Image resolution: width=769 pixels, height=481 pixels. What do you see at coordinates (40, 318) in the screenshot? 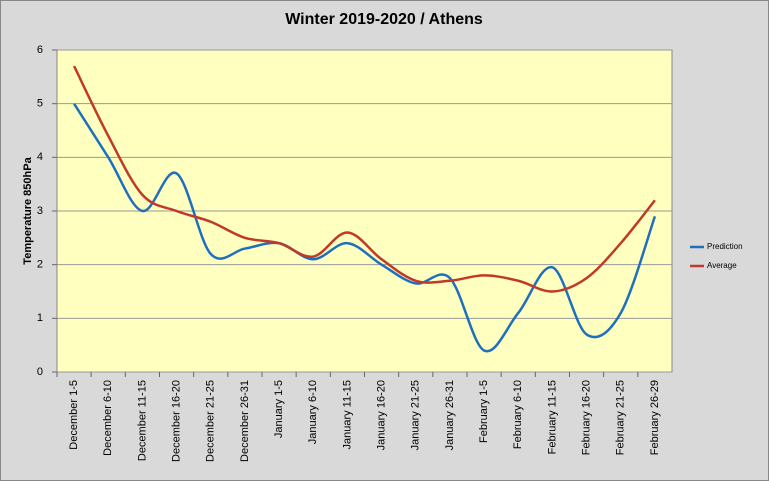
I see `y-tick-label: 1` at bounding box center [40, 318].